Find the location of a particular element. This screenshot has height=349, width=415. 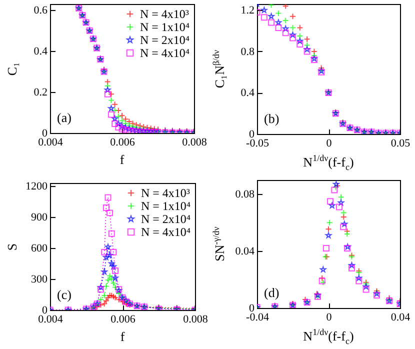

y-tick-label: 0.8 is located at coordinates (247, 52).